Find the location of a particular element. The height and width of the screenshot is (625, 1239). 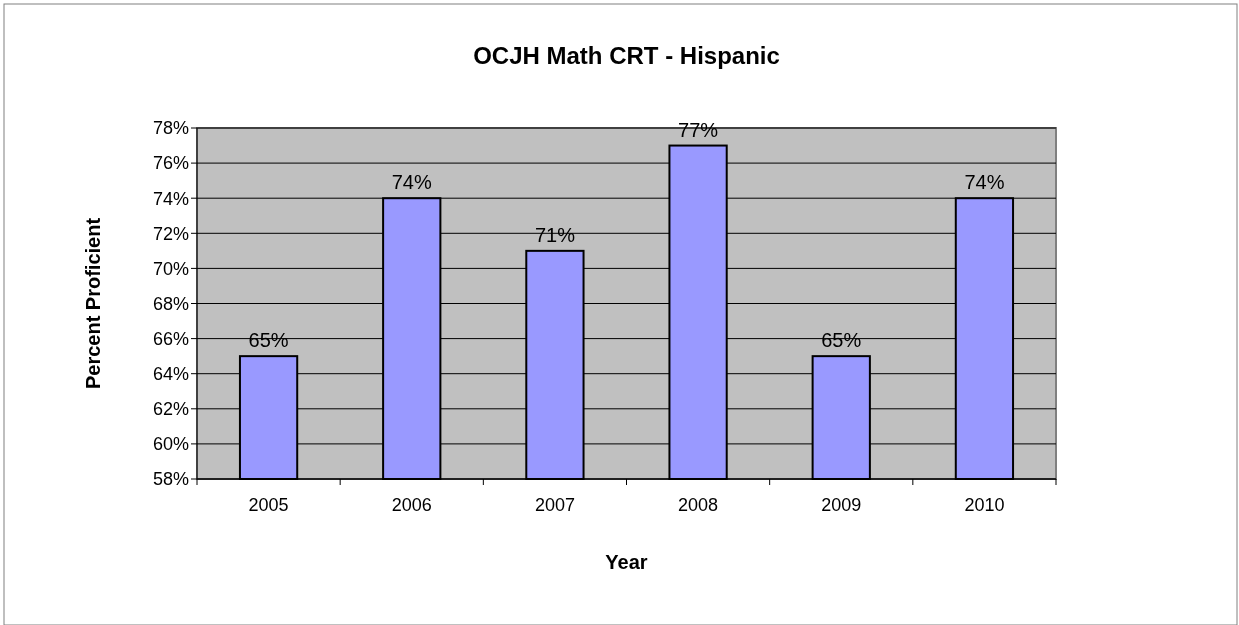

x-axis-title: Year is located at coordinates (626, 562).